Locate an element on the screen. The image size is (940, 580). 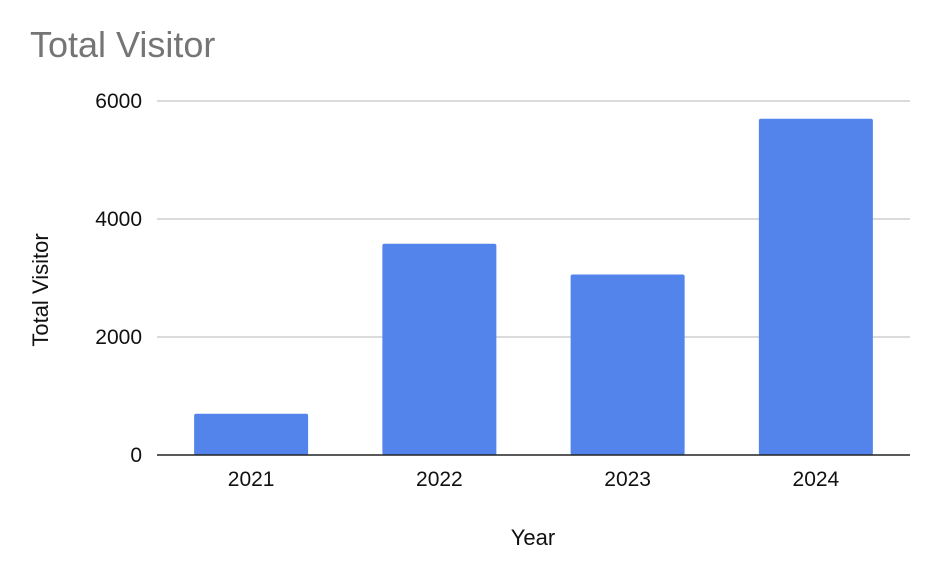
bar-2021 is located at coordinates (251, 434).